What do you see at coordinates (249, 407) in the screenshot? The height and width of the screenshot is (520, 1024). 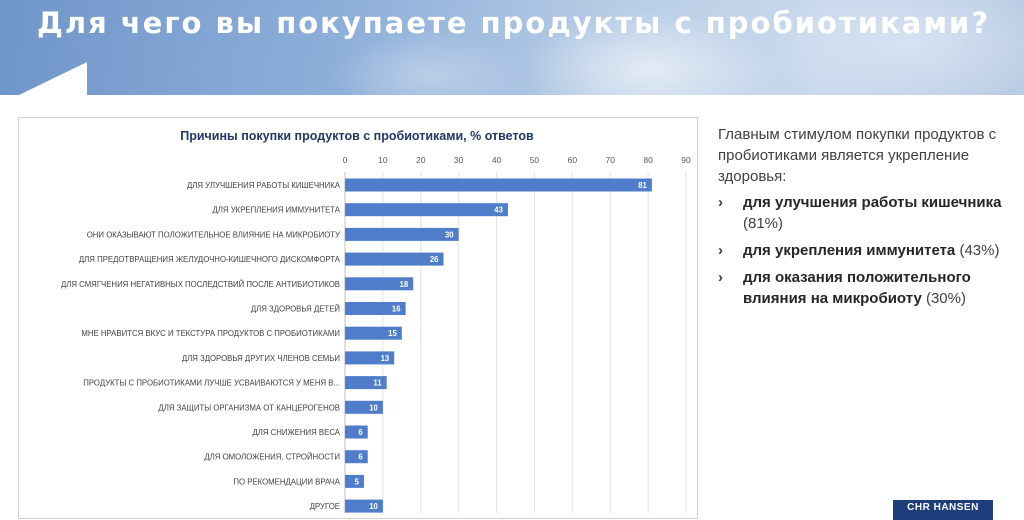 I see `category-label: ДЛЯ ЗАЩИТЫ ОРГАНИЗМА ОТ КАНЦЕРОГЕНОВ` at bounding box center [249, 407].